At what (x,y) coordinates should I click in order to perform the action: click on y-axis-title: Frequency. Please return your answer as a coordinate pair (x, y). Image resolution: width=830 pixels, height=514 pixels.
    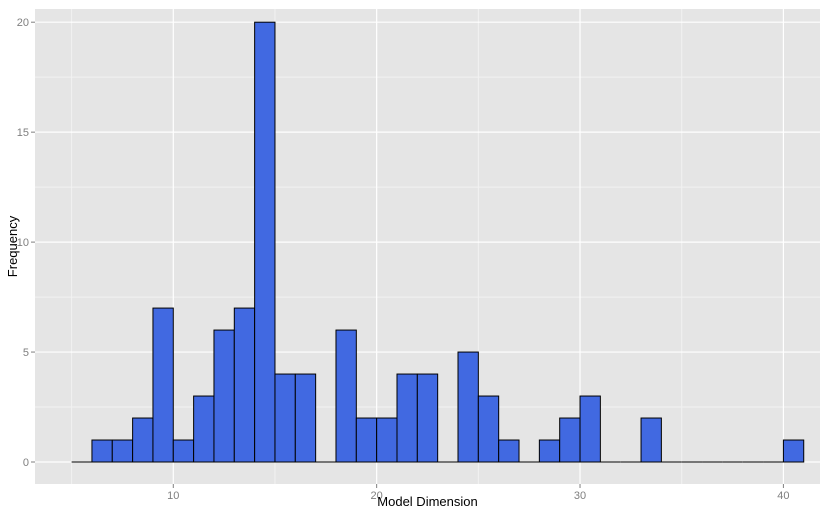
    Looking at the image, I should click on (12, 246).